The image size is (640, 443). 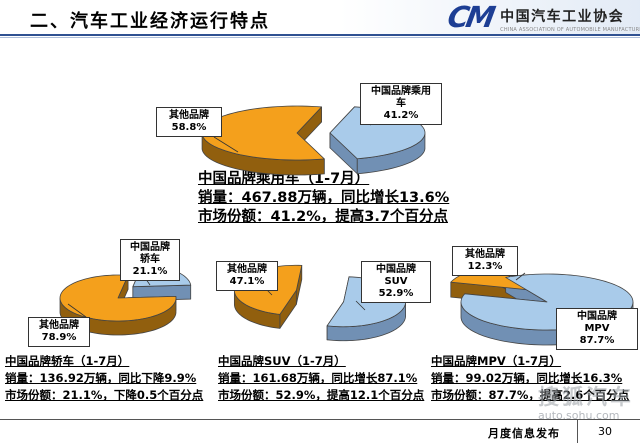 What do you see at coordinates (496, 361) in the screenshot?
I see `stats-title: 中国品牌MPV（1-7月）` at bounding box center [496, 361].